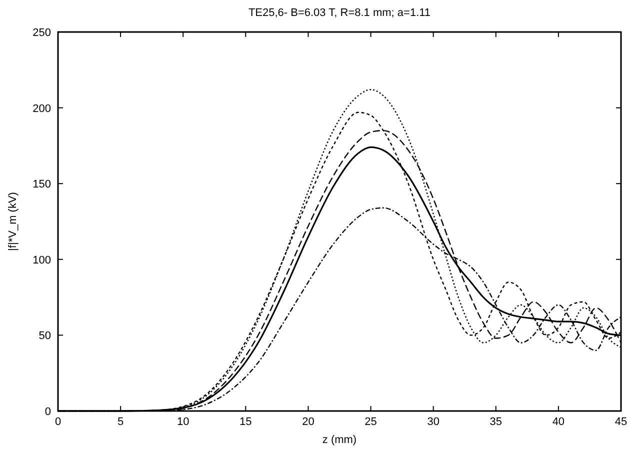 This screenshot has height=451, width=636. I want to click on x-tick-label: 0, so click(58, 422).